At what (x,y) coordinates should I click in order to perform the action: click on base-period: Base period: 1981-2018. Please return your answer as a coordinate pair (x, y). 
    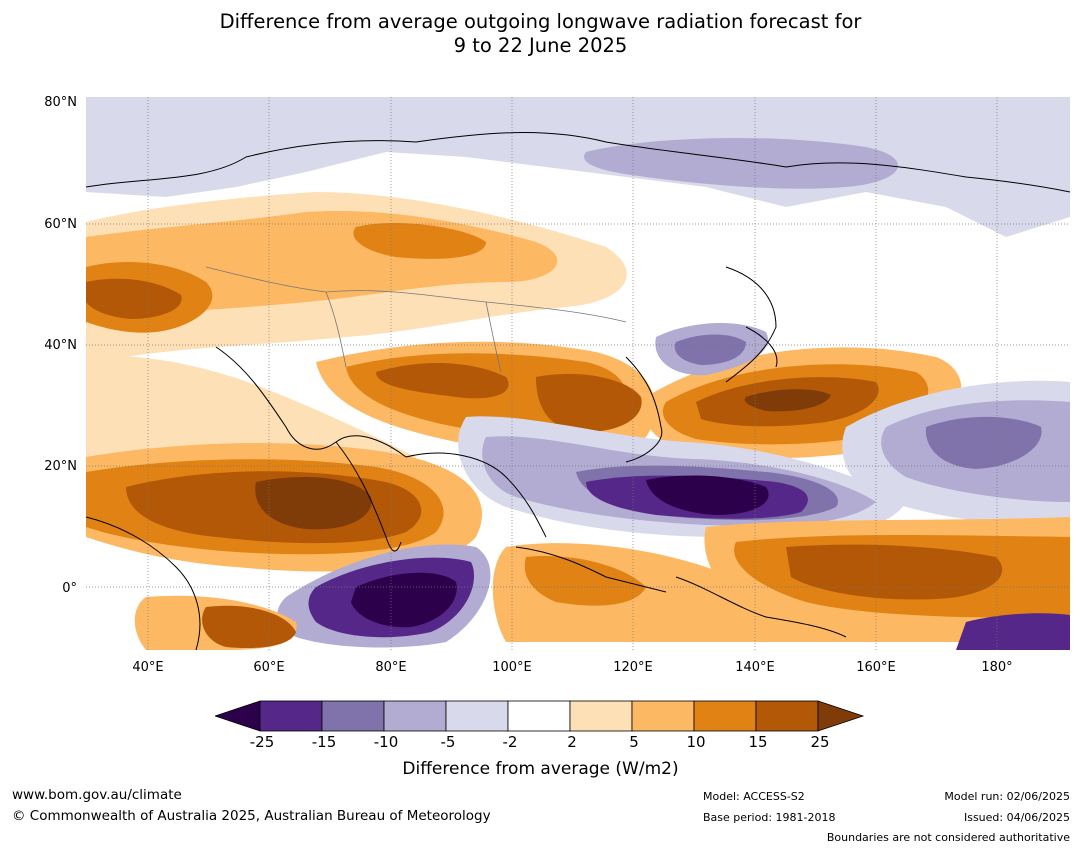
    Looking at the image, I should click on (769, 817).